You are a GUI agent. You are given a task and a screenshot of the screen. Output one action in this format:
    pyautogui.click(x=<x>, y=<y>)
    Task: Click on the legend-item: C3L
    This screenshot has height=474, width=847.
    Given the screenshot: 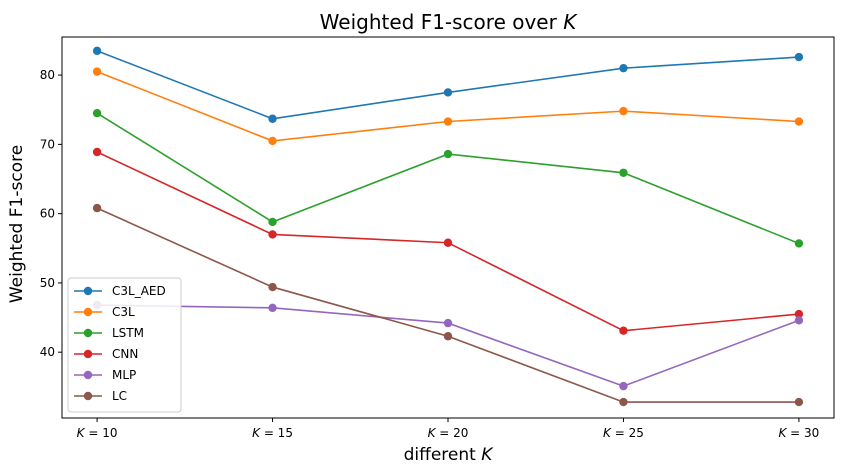 What is the action you would take?
    pyautogui.click(x=104, y=312)
    